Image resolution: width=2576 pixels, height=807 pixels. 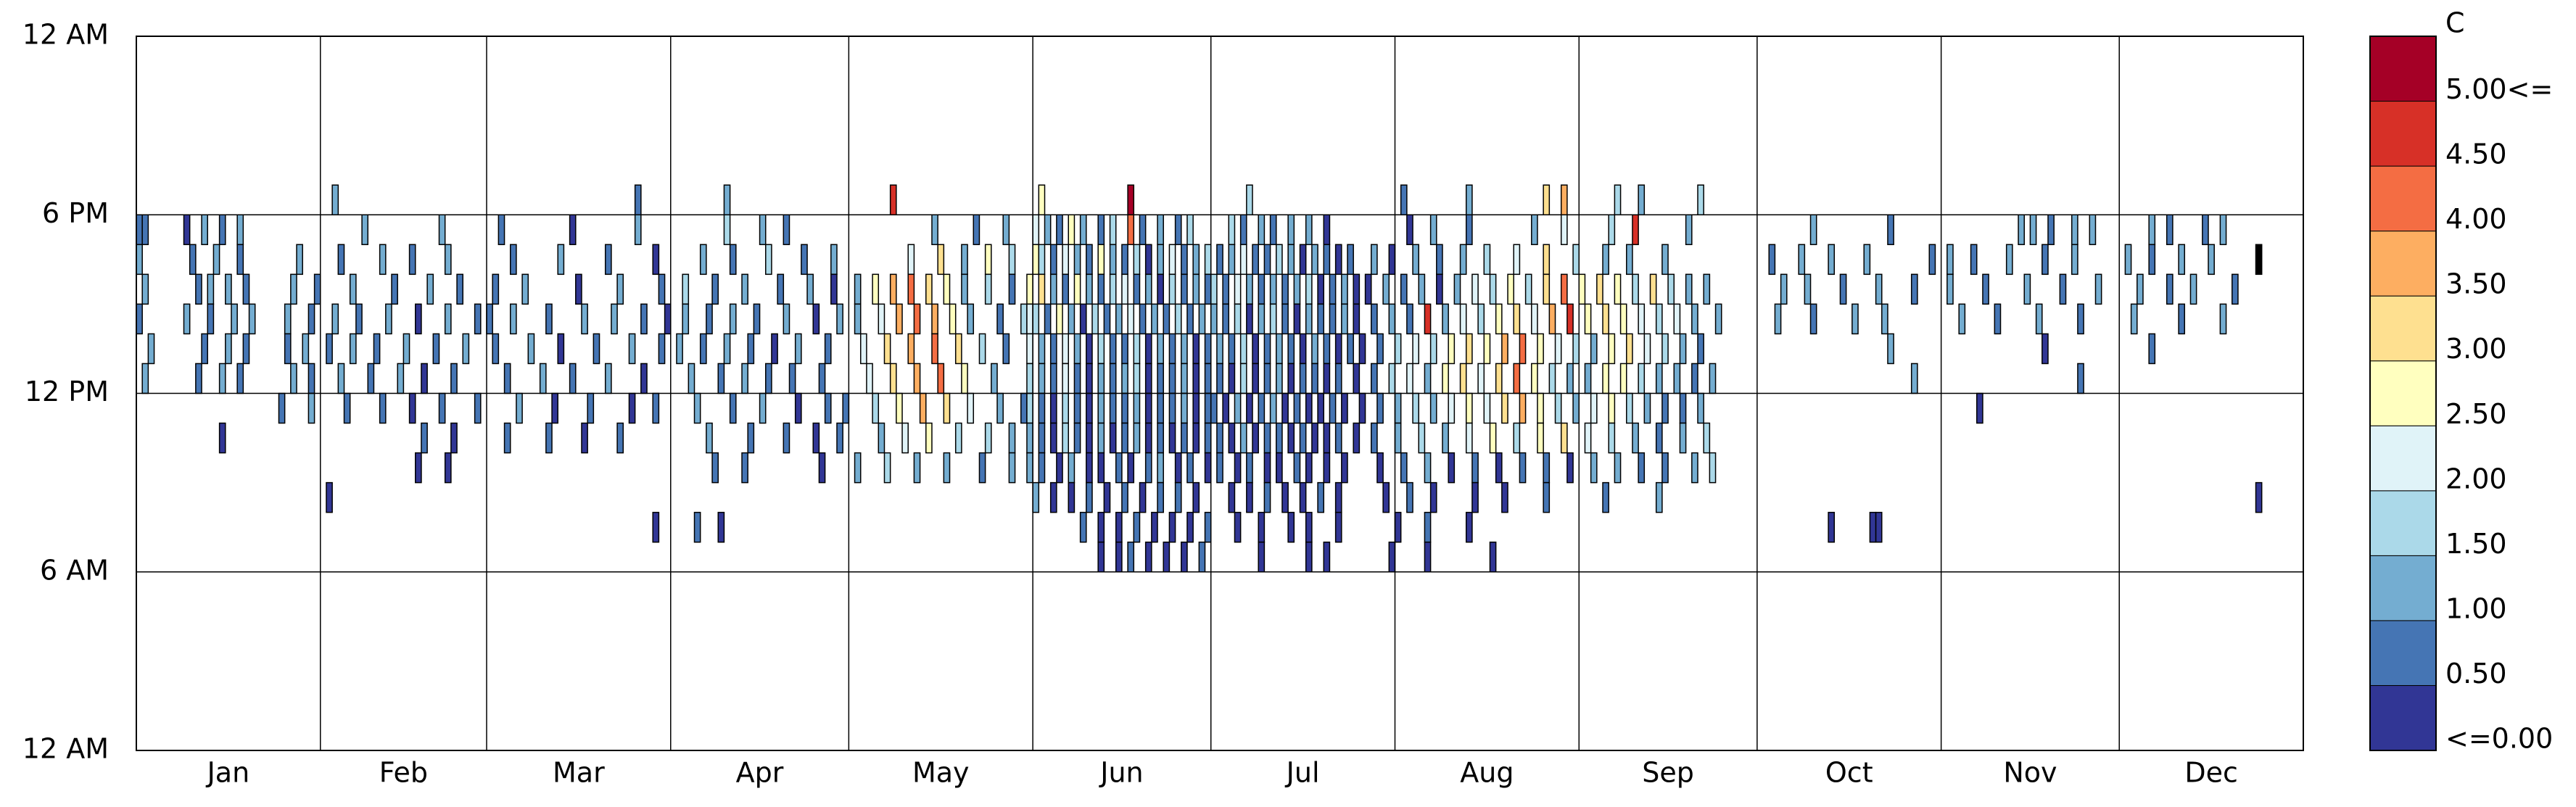 I want to click on x-tick-label: Jan, so click(x=228, y=773).